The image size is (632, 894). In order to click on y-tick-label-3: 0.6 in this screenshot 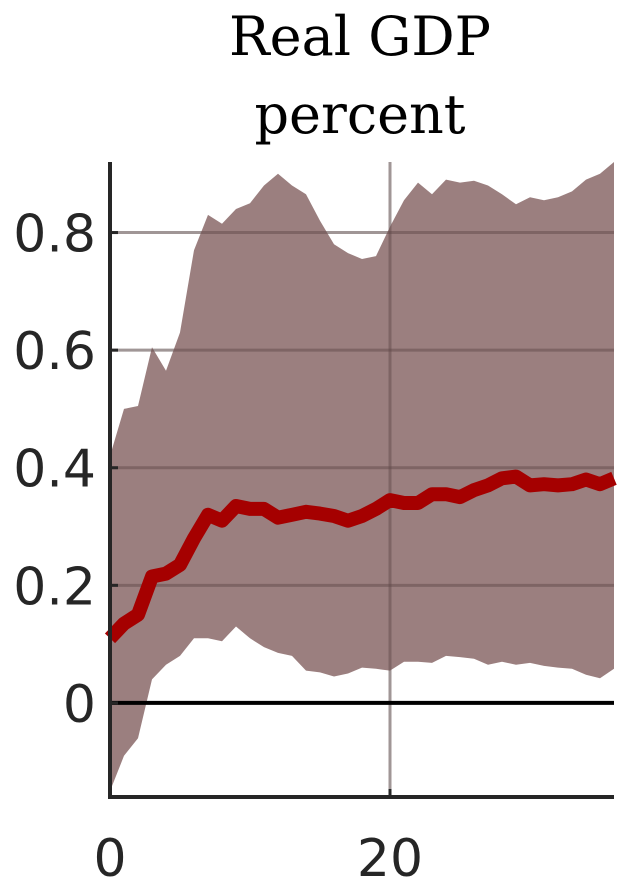, I will do `click(54, 352)`.